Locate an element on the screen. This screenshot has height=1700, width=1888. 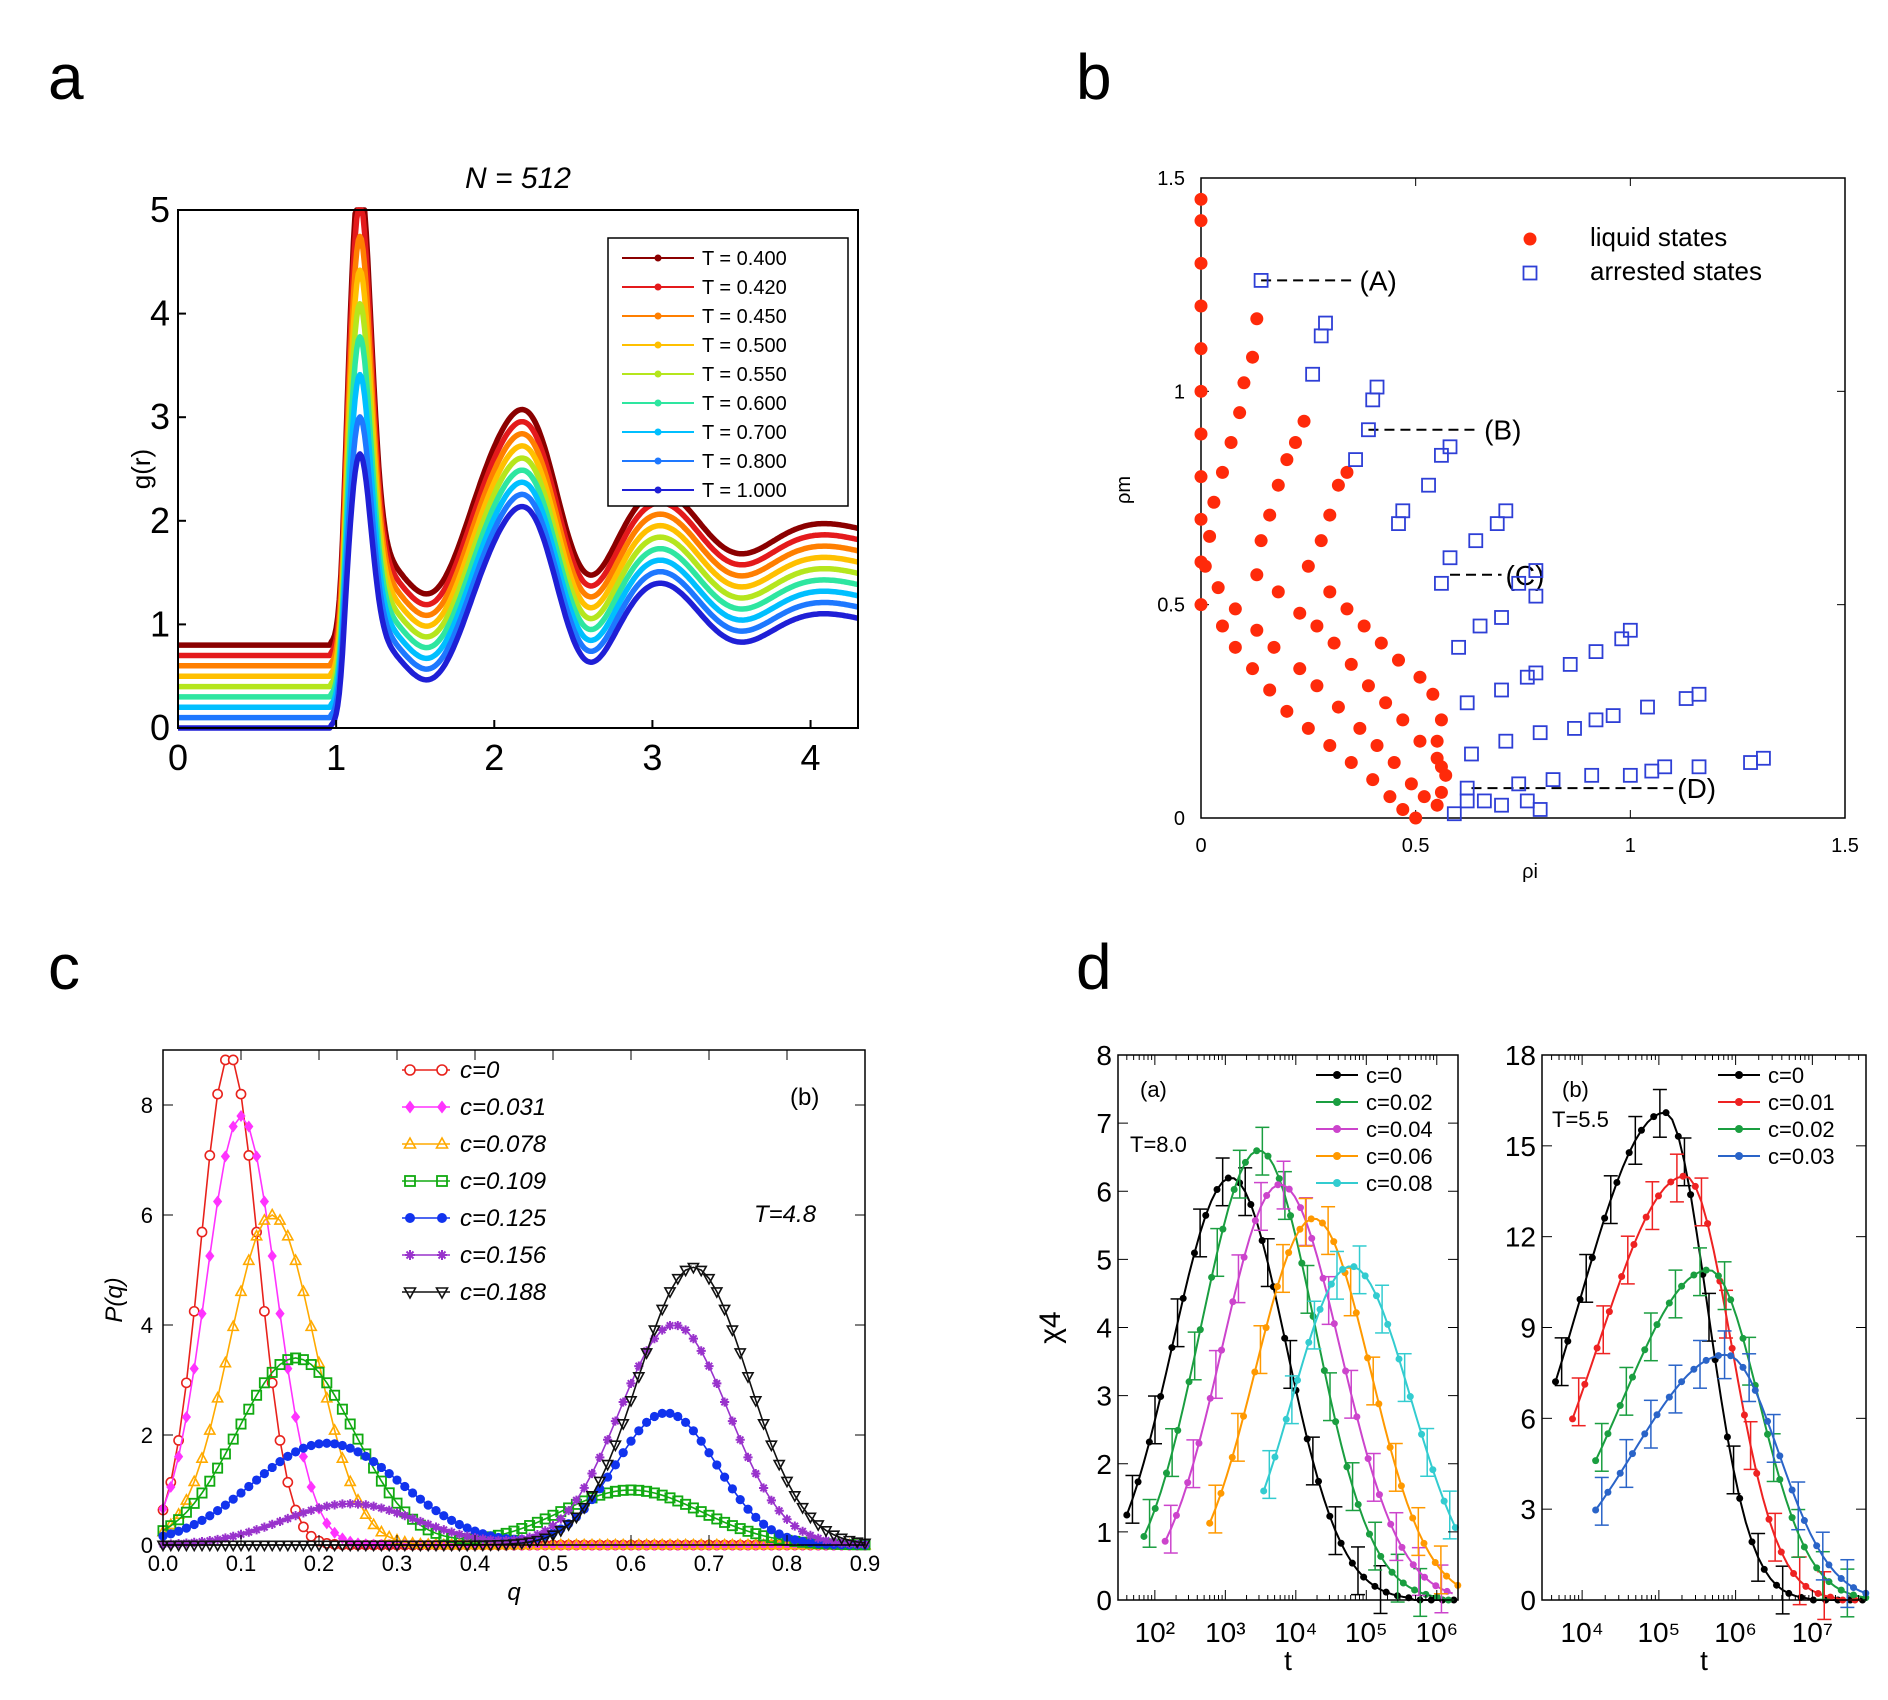
x-tick-label: 0.6 is located at coordinates (631, 1563).